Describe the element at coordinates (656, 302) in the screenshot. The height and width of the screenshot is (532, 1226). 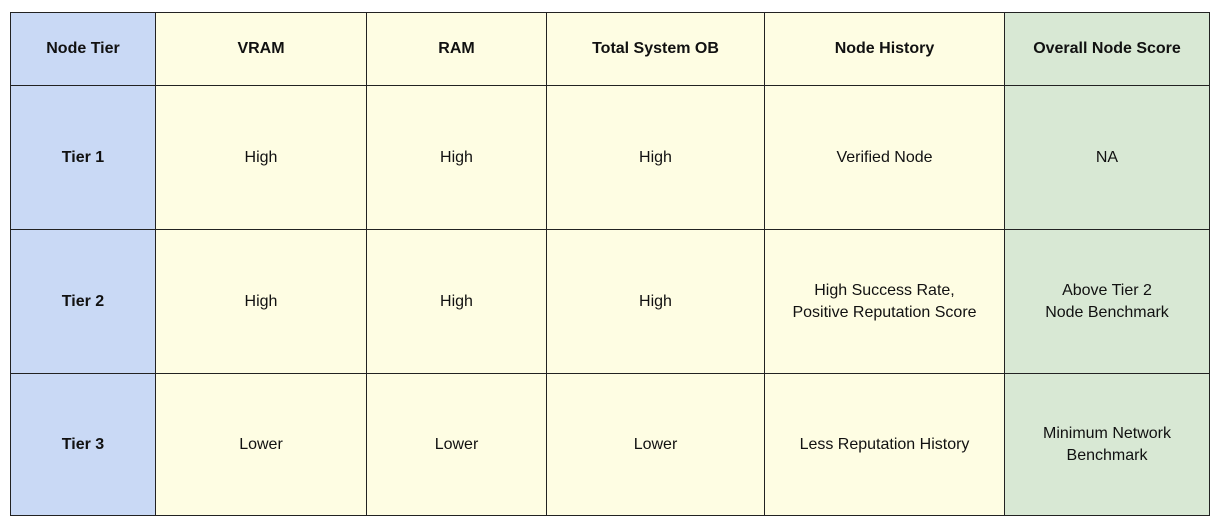
I see `tier-2-total-system-ob: High` at that location.